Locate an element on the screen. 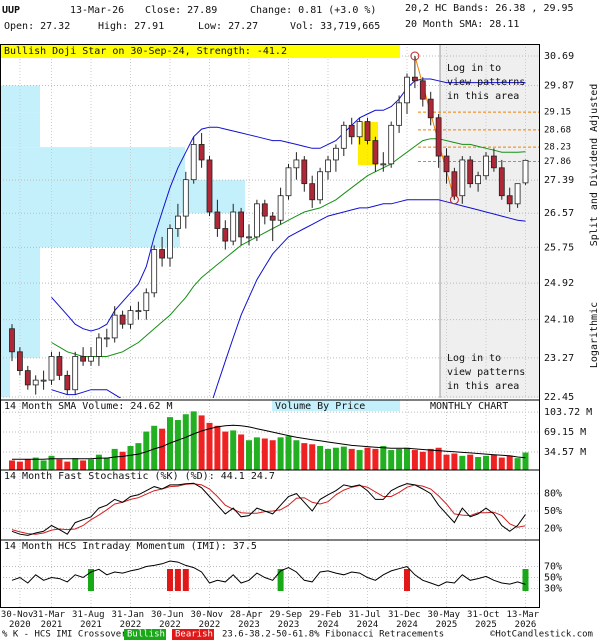  y-tick-label: 50% is located at coordinates (553, 578).